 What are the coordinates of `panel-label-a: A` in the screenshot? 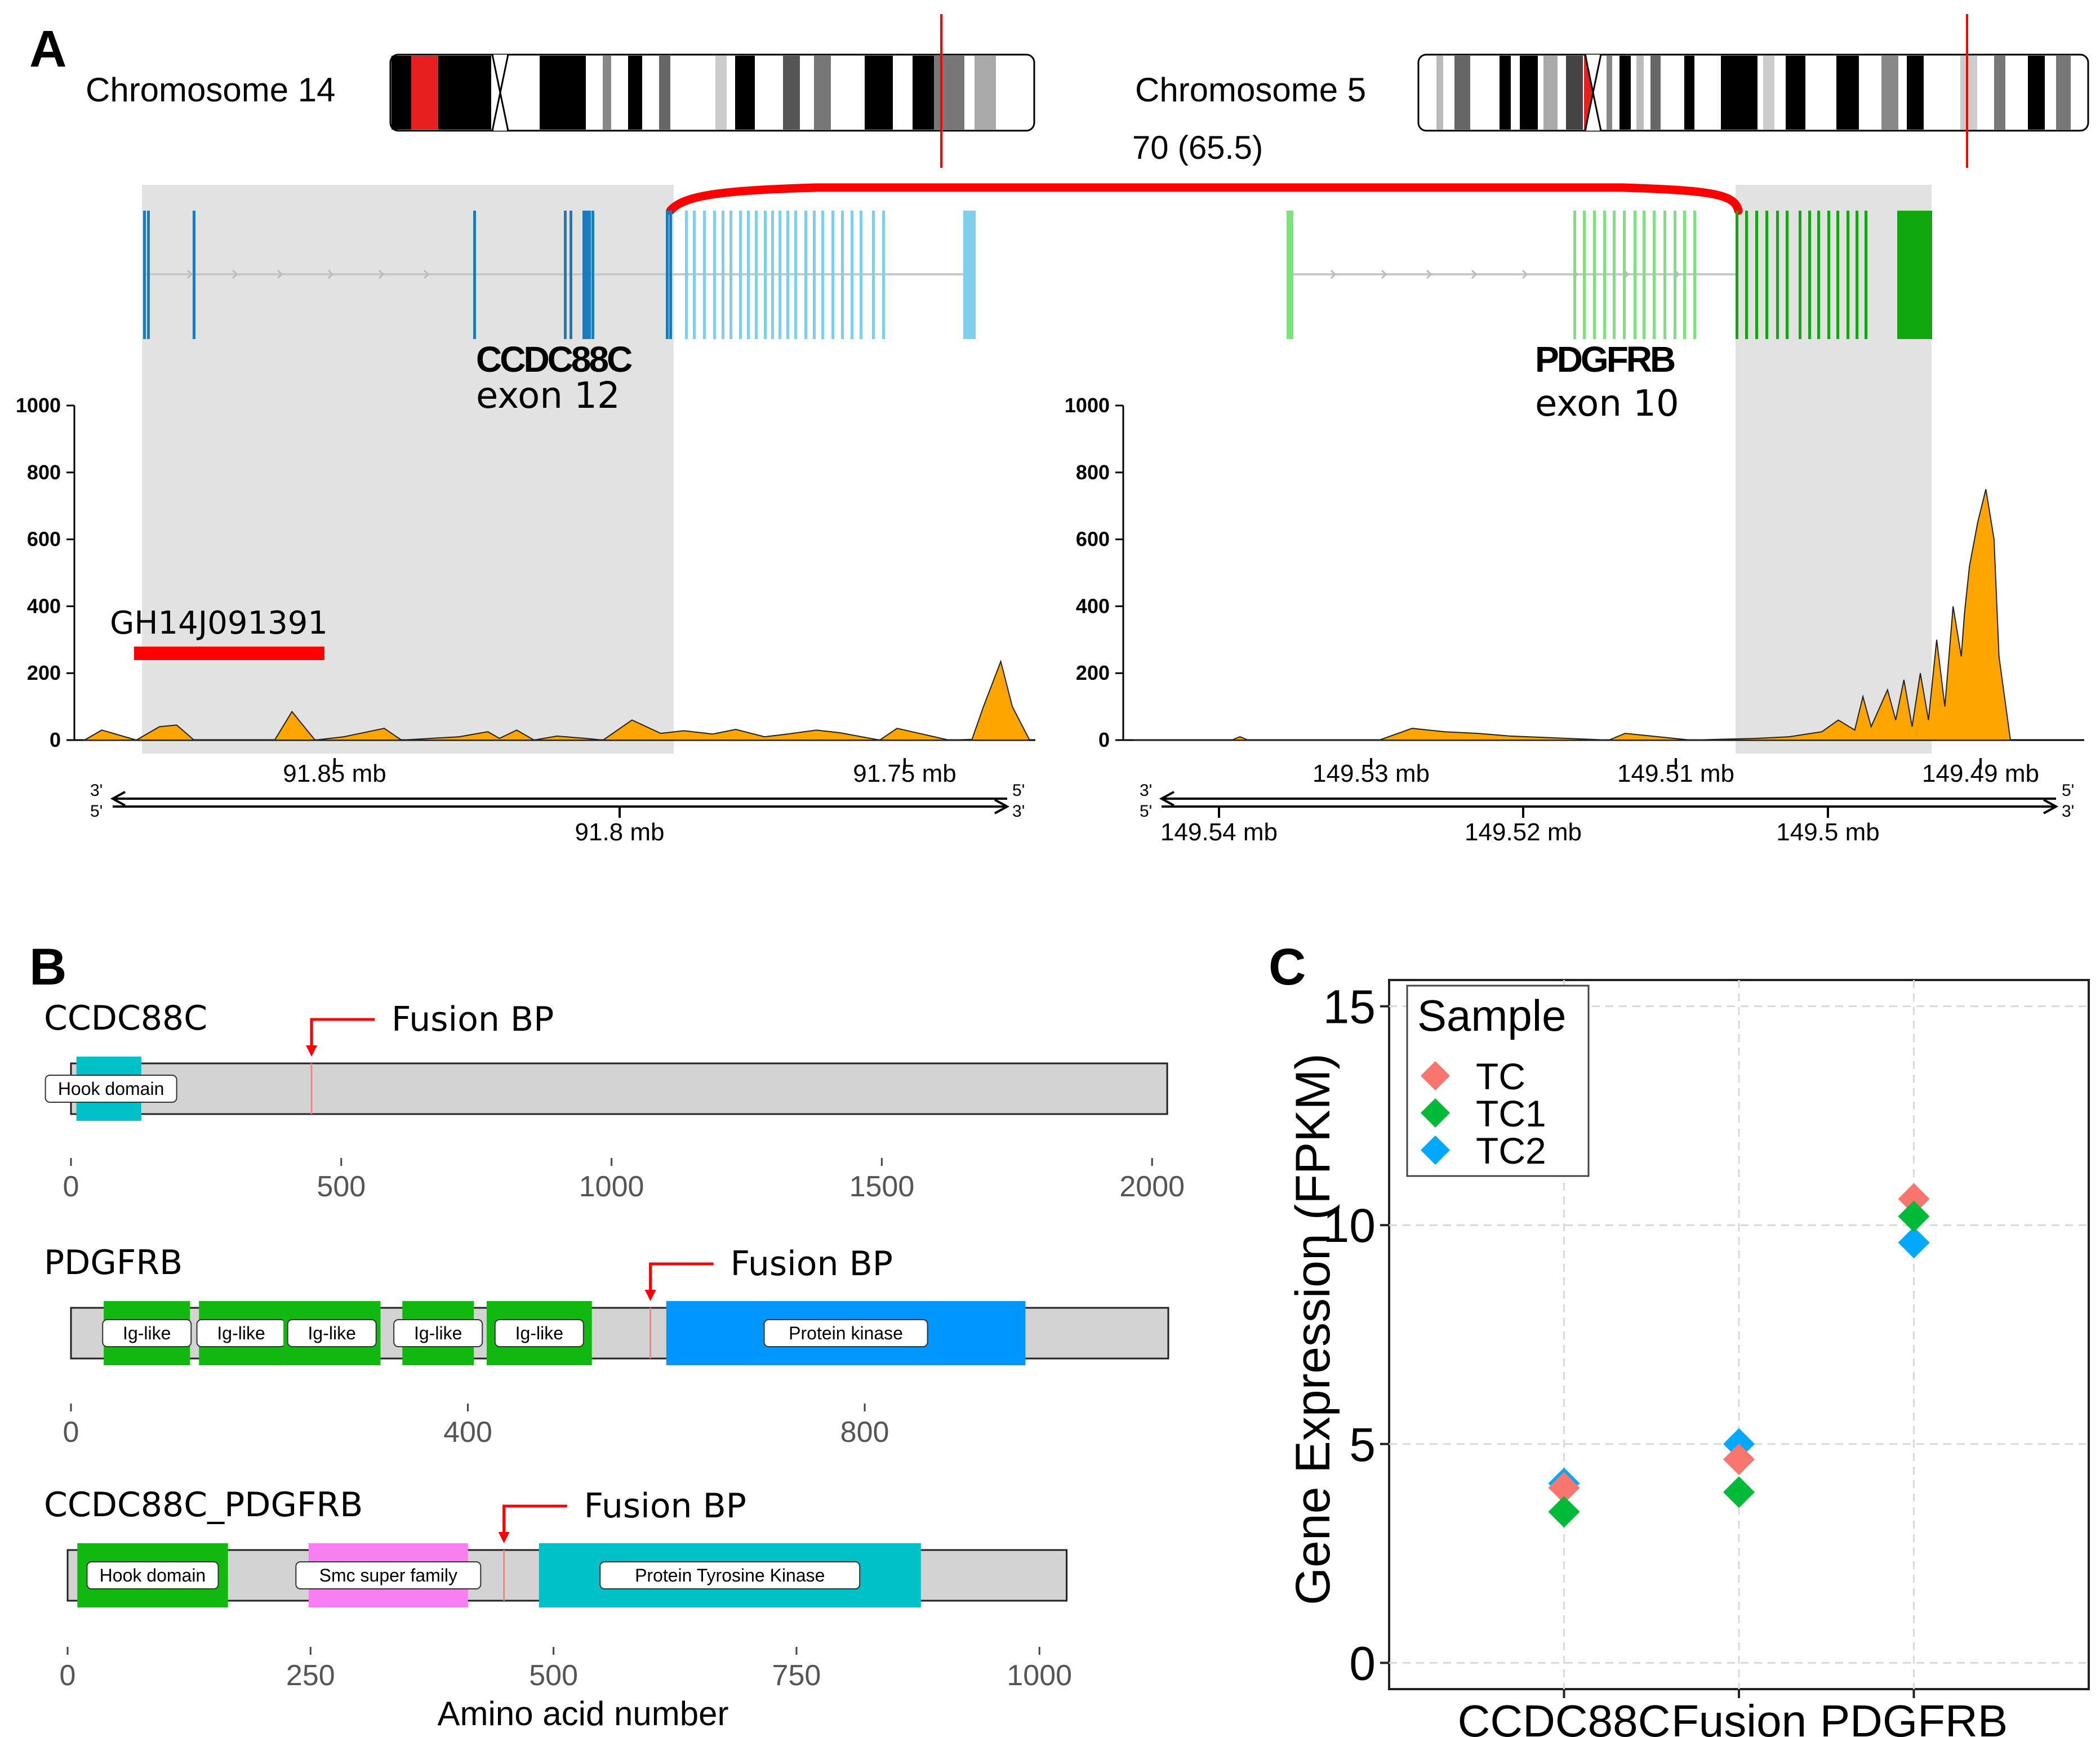 It's located at (48, 49).